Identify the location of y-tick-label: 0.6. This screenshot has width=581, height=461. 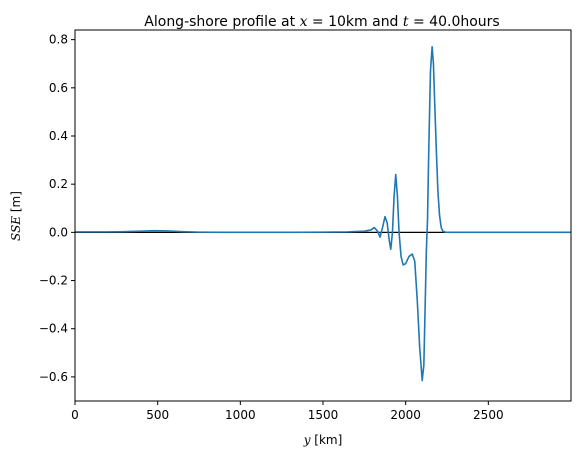
(58, 88).